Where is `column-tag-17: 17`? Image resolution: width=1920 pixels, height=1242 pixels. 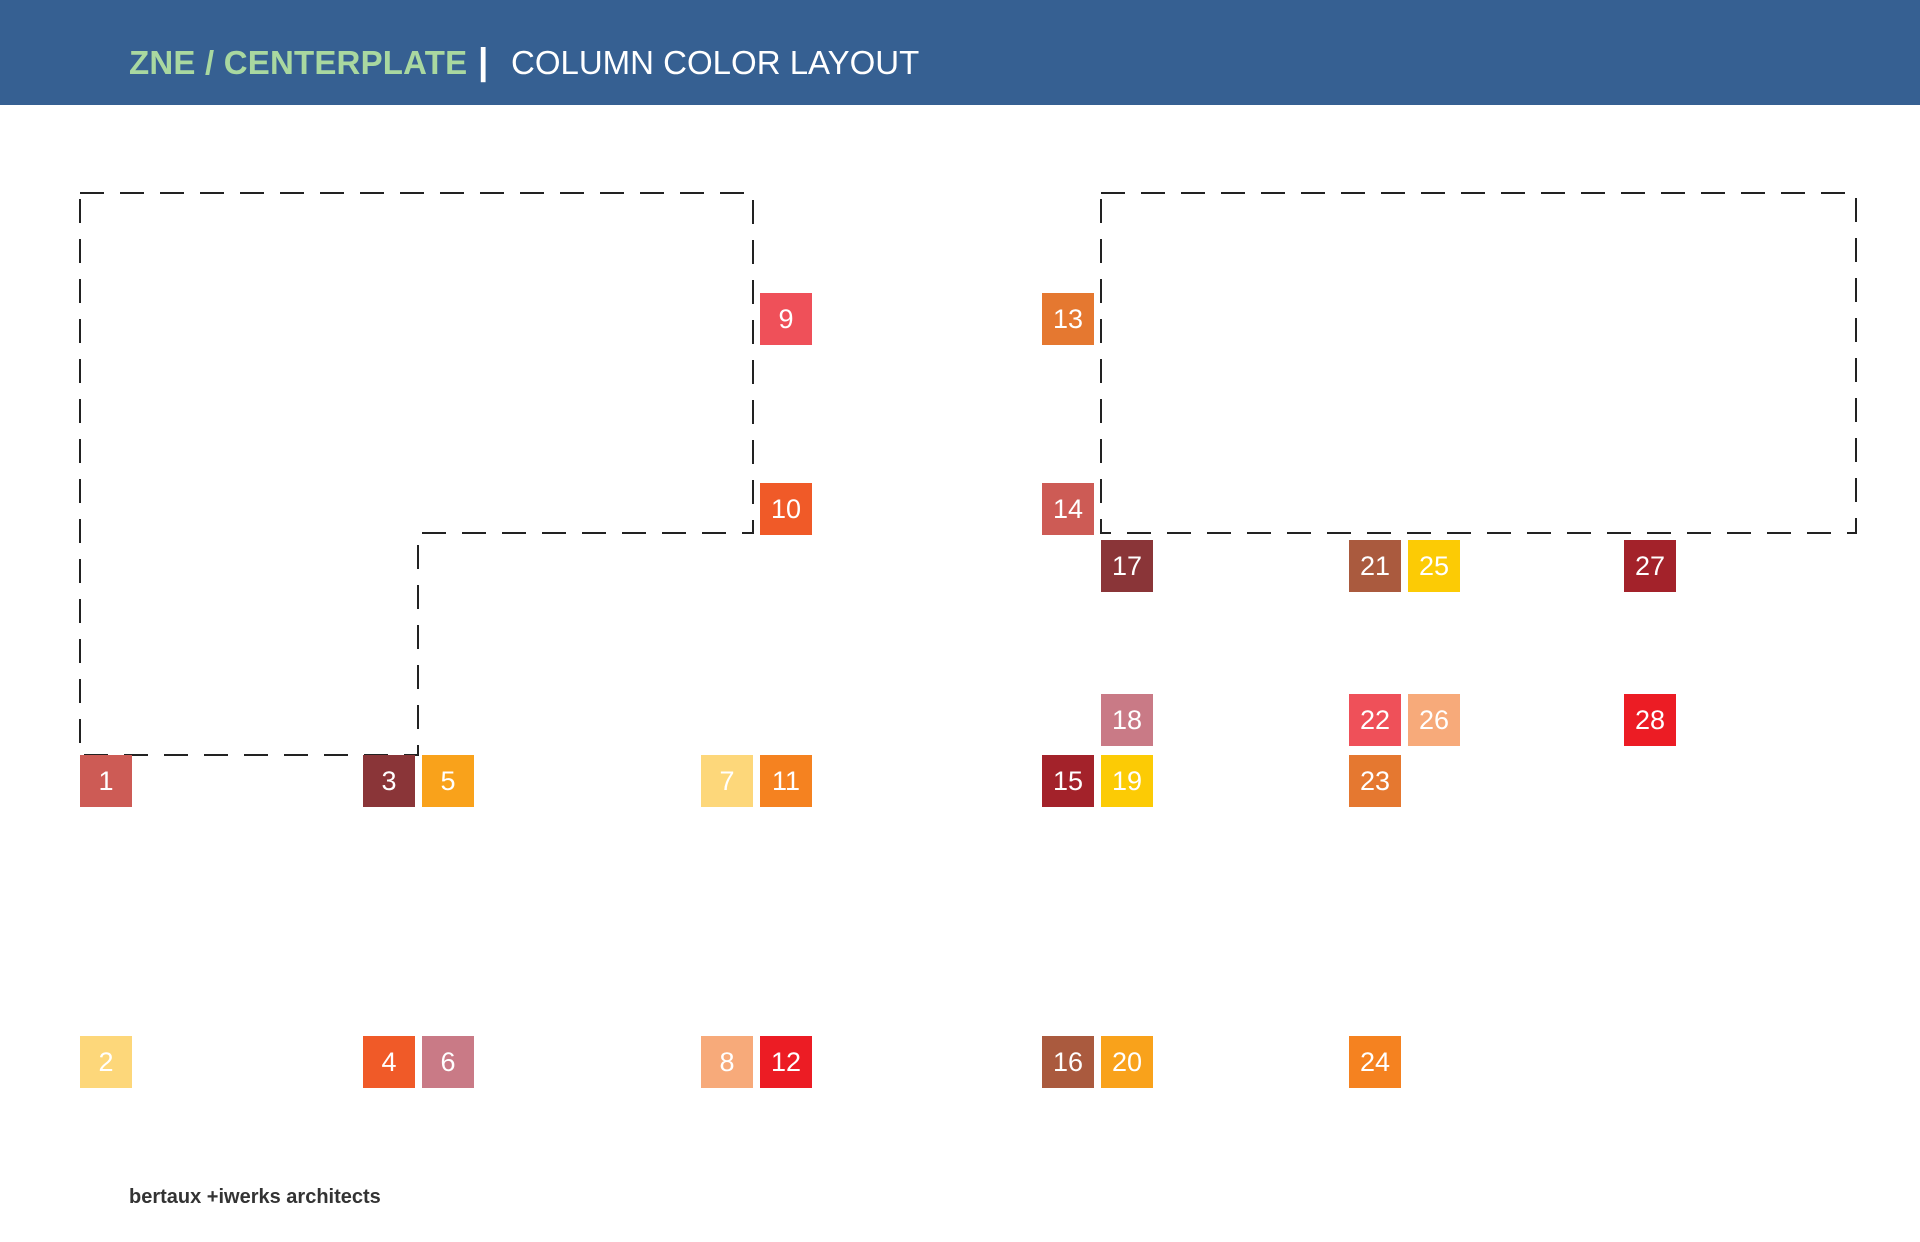 column-tag-17: 17 is located at coordinates (1127, 566).